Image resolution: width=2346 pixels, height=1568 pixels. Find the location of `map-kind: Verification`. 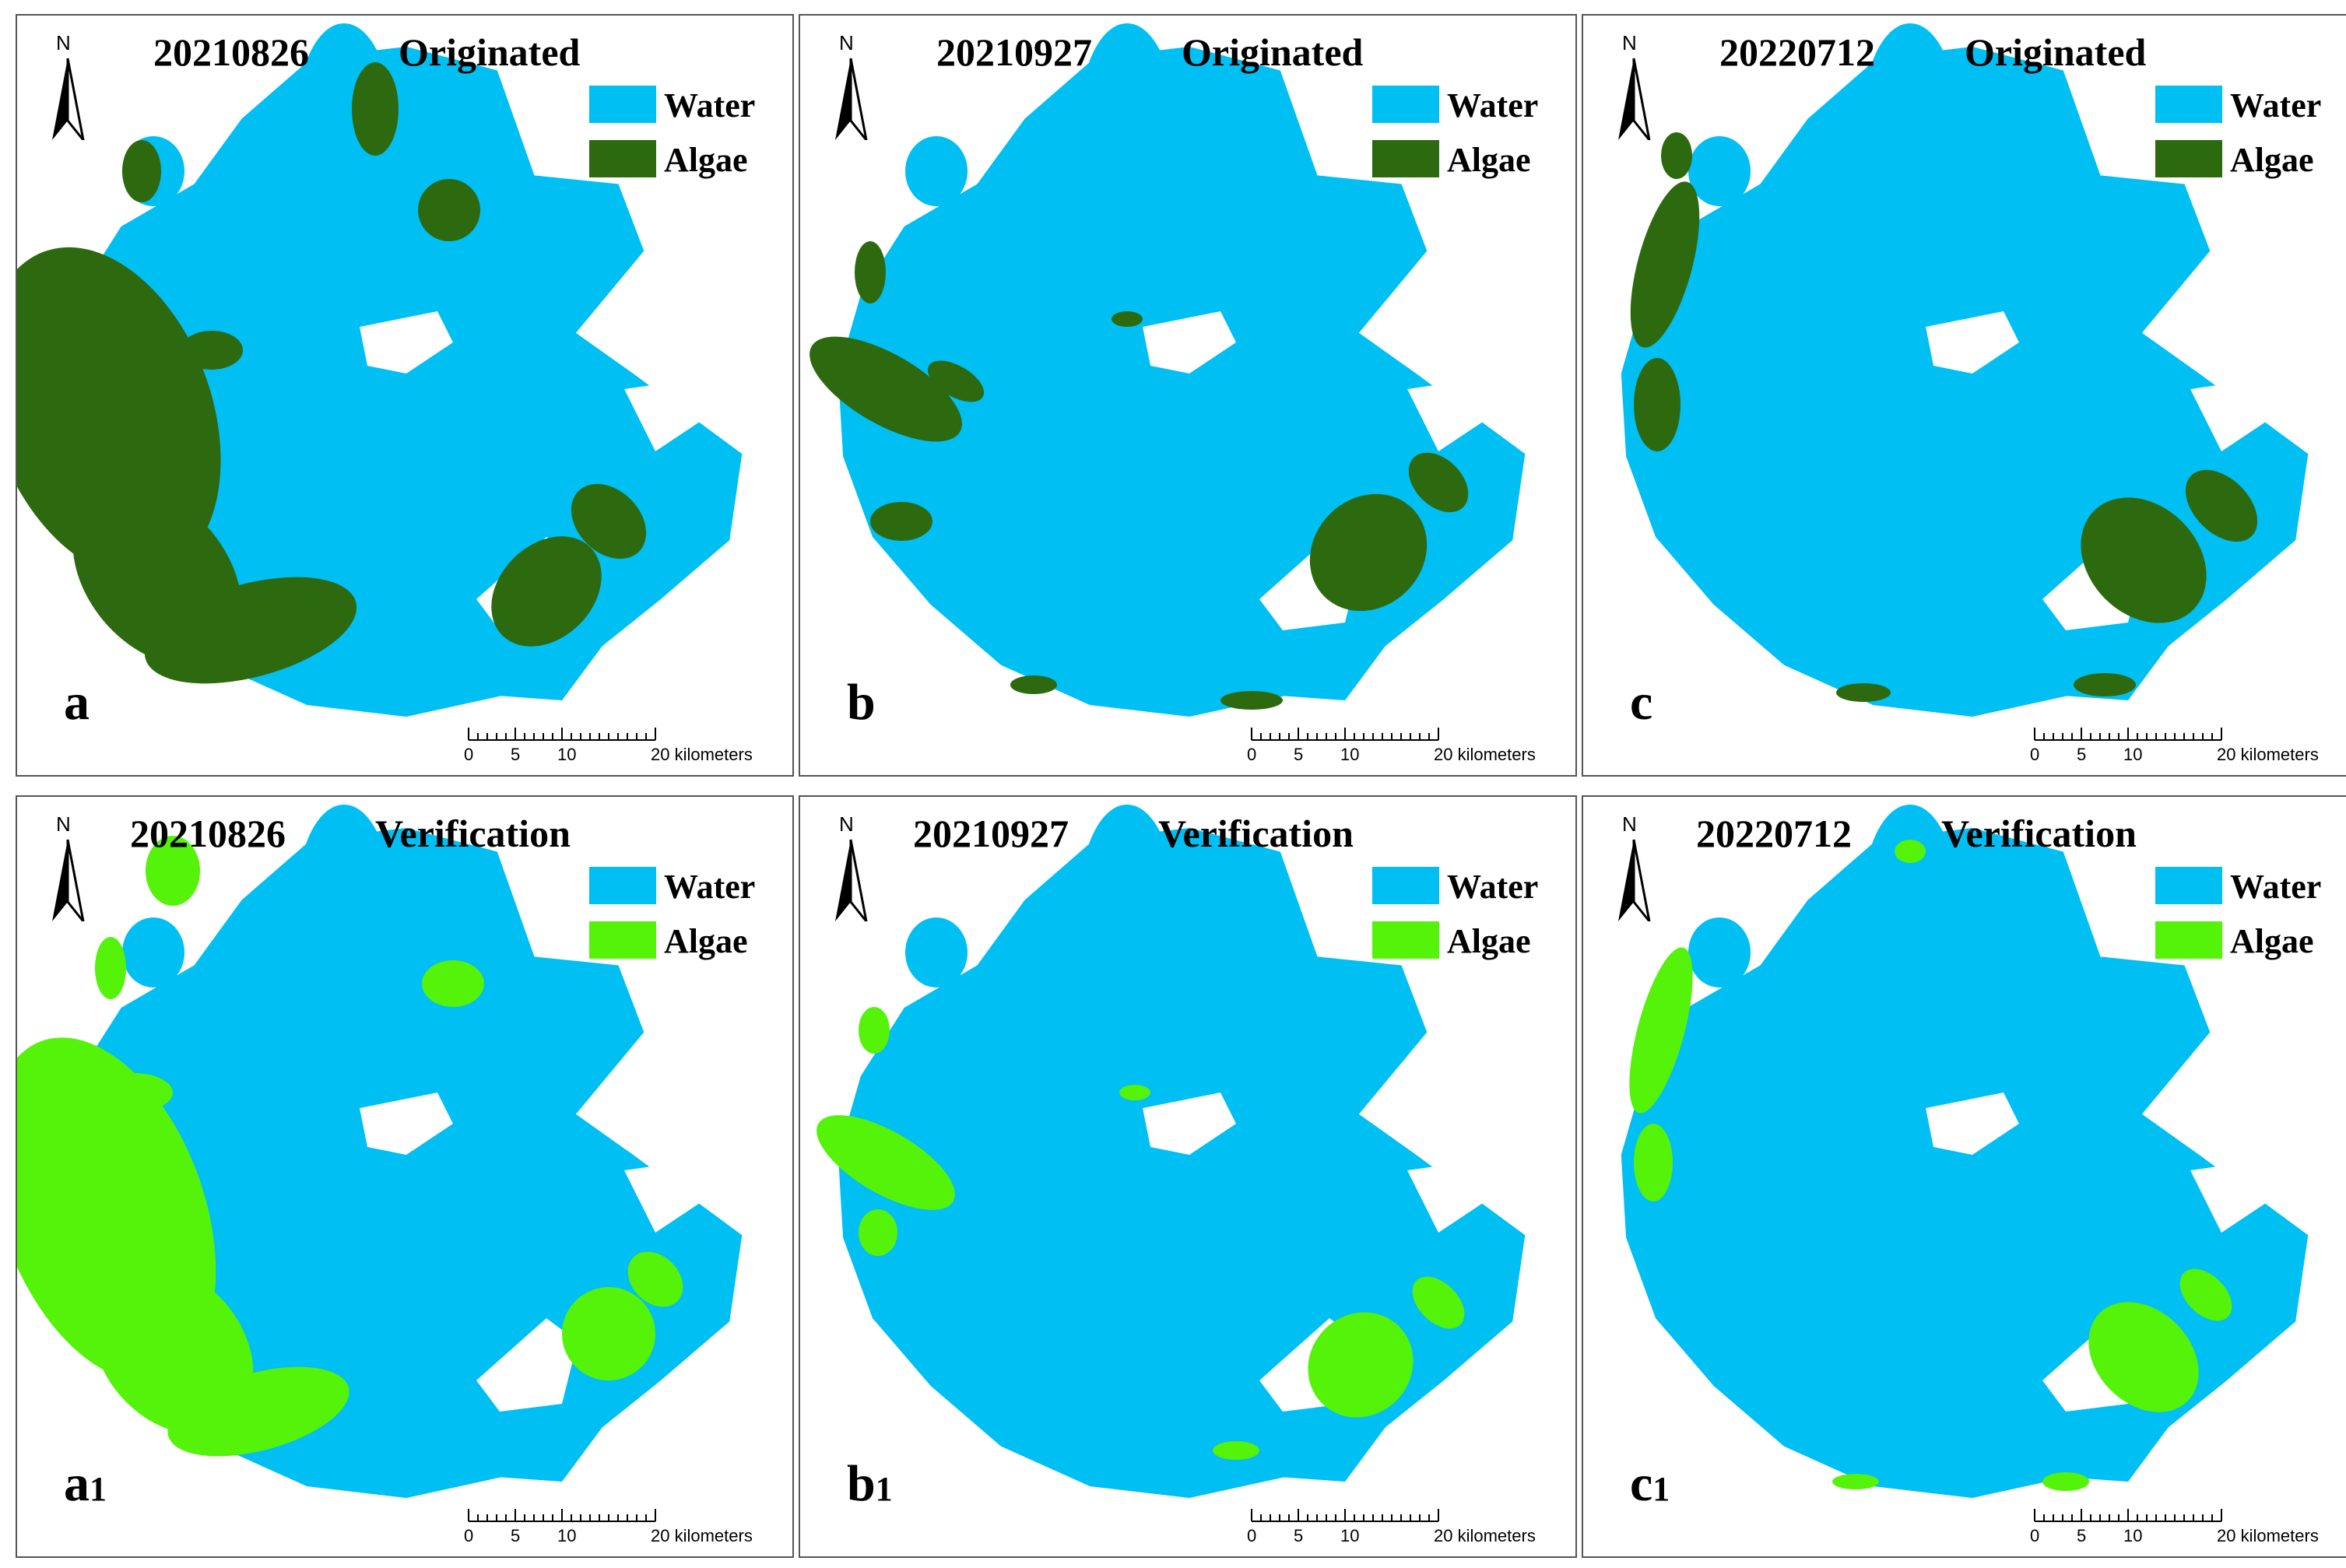

map-kind: Verification is located at coordinates (2039, 833).